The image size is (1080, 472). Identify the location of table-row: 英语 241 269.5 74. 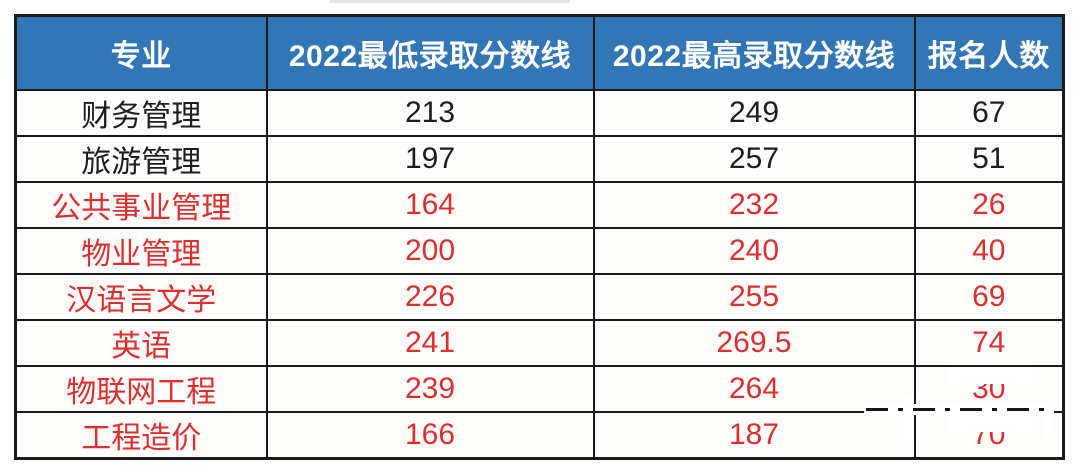
(539, 342).